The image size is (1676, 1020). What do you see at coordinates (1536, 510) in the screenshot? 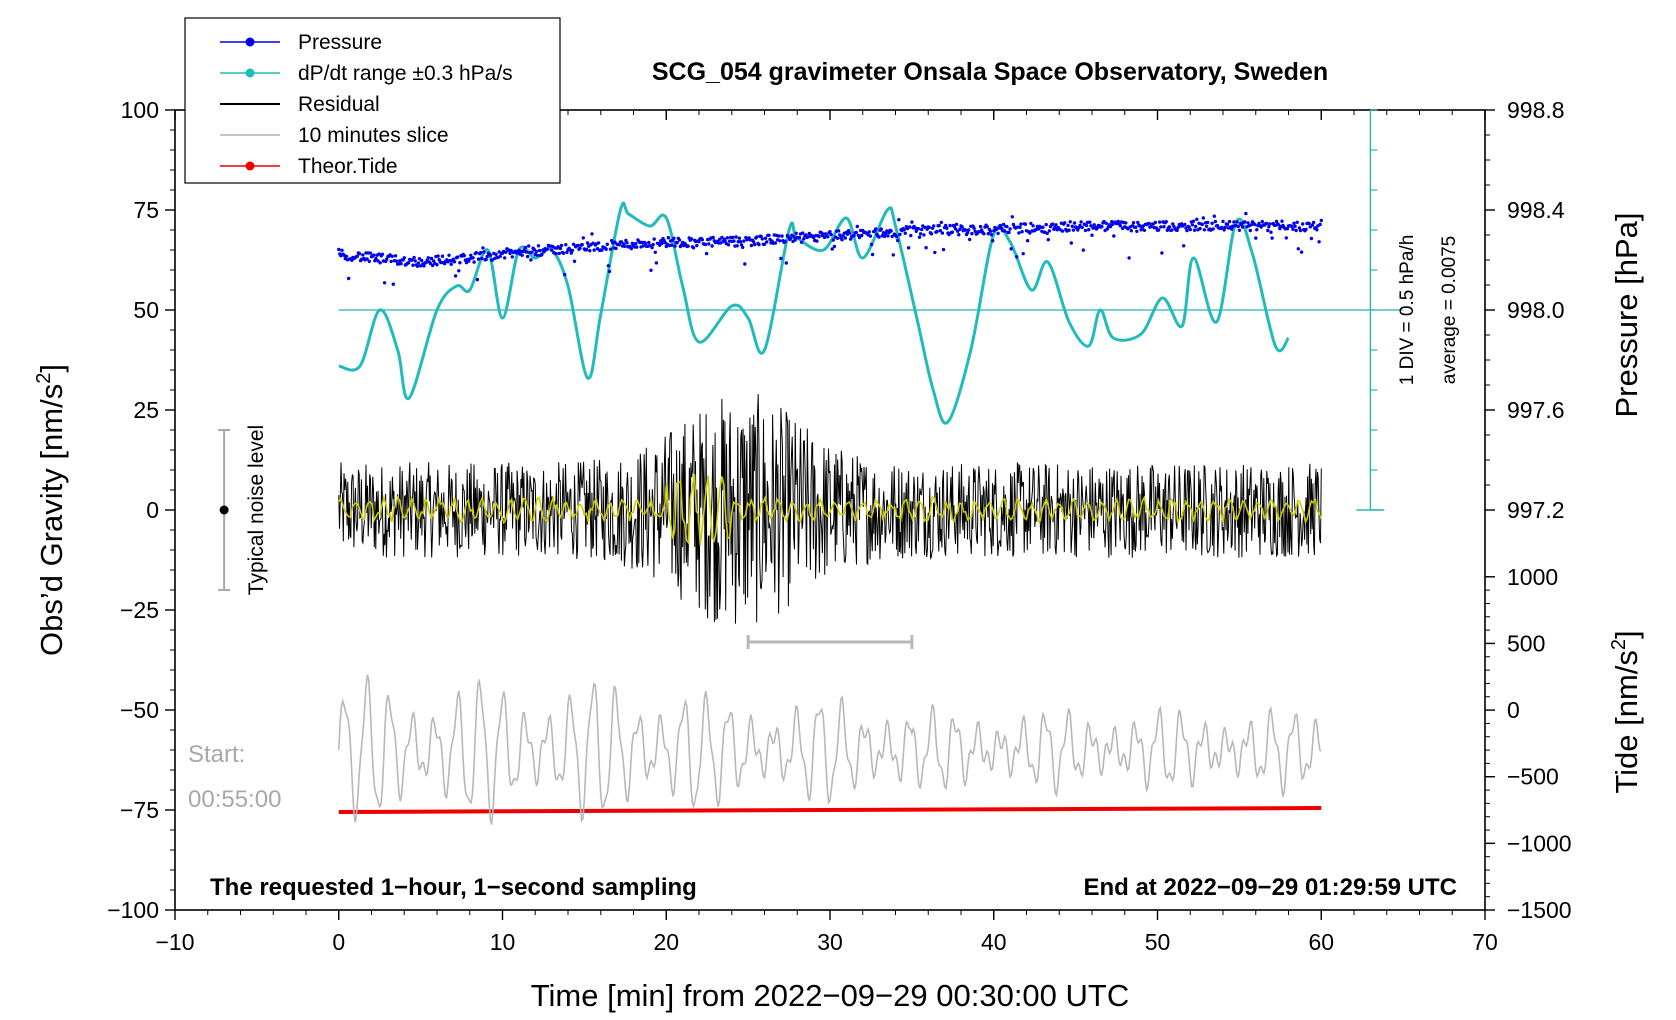
I see `pressure-tick-label: 997.2` at bounding box center [1536, 510].